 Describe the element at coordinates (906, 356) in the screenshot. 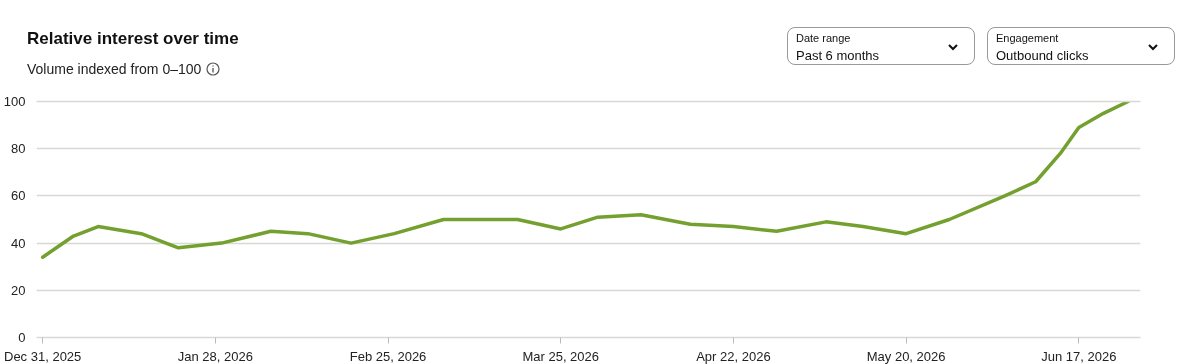

I see `x-tick-label: May 20, 2026` at that location.